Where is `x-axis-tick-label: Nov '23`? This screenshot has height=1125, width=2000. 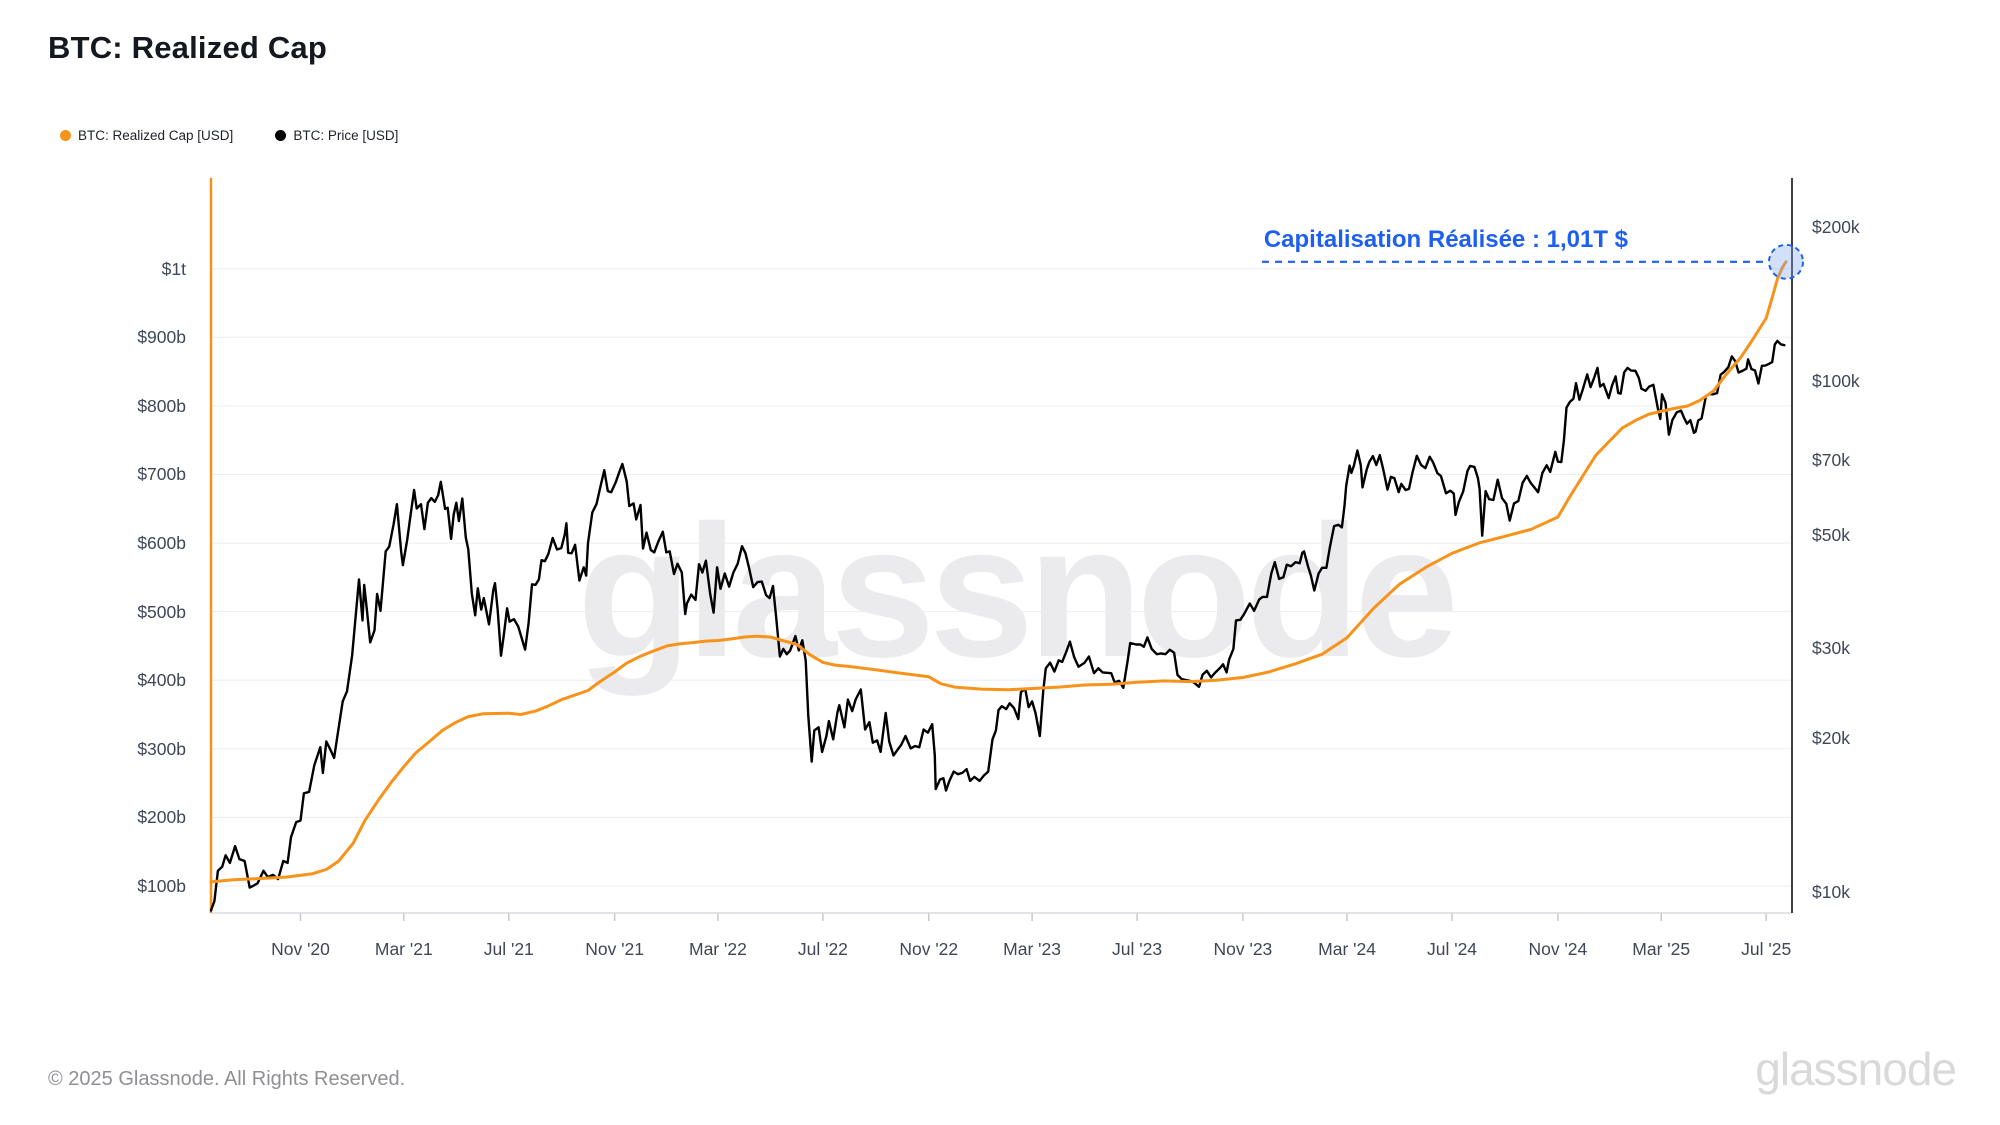 x-axis-tick-label: Nov '23 is located at coordinates (1243, 949).